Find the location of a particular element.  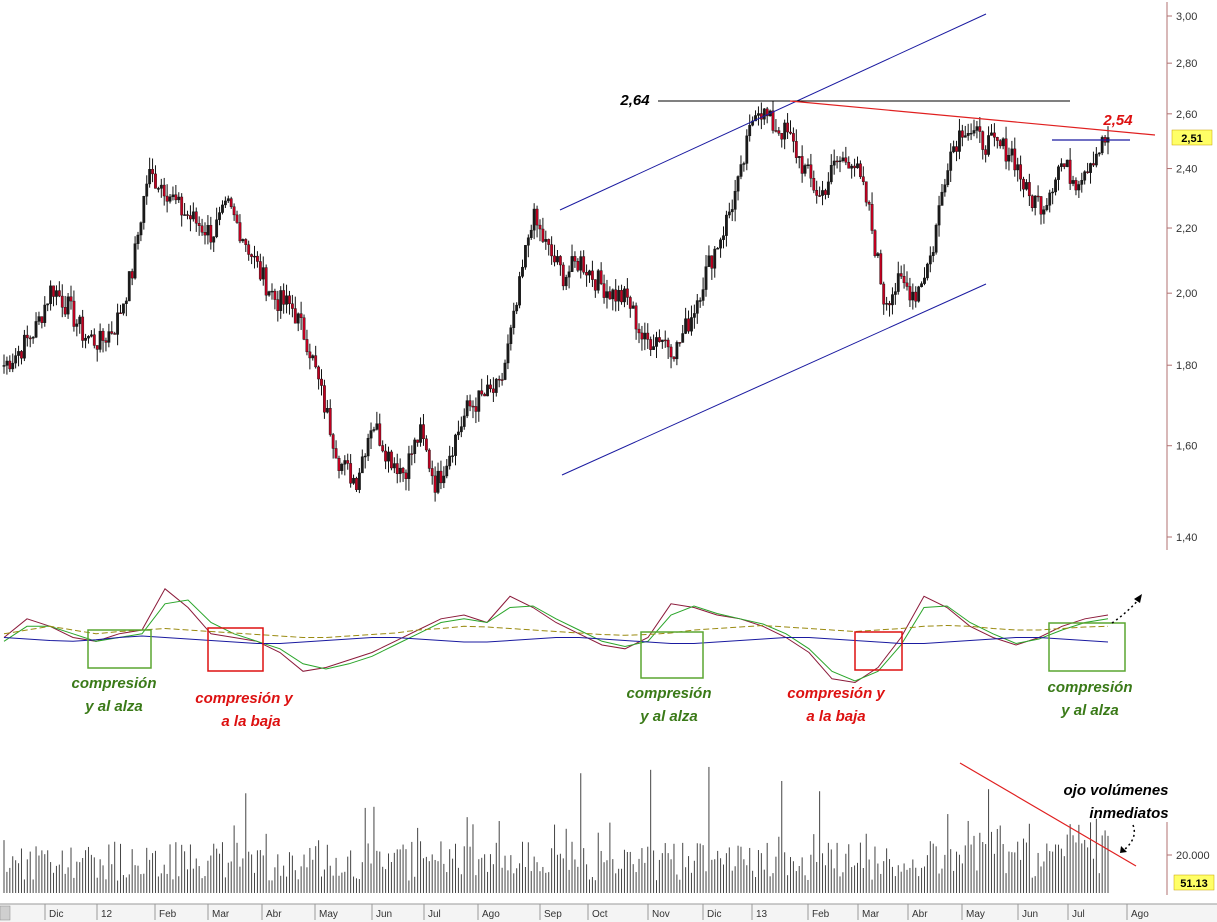

price-tick-4: 2,20 is located at coordinates (1186, 229).